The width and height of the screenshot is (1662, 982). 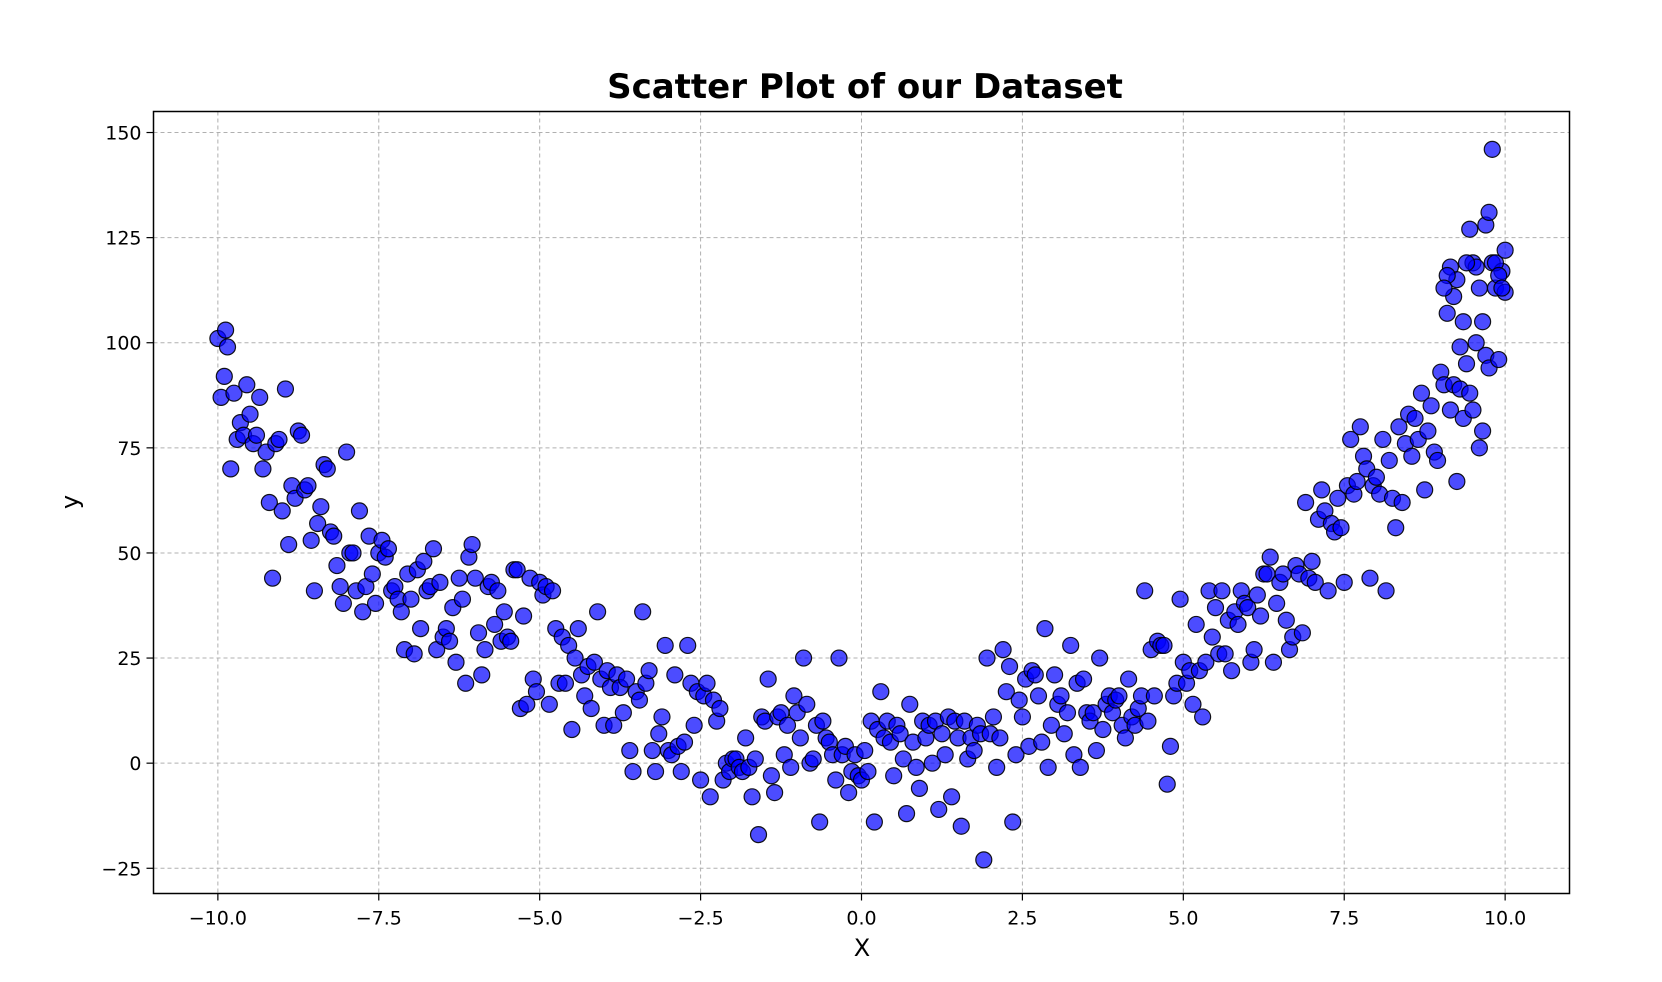 What do you see at coordinates (218, 919) in the screenshot?
I see `x-tick-label: −10.0` at bounding box center [218, 919].